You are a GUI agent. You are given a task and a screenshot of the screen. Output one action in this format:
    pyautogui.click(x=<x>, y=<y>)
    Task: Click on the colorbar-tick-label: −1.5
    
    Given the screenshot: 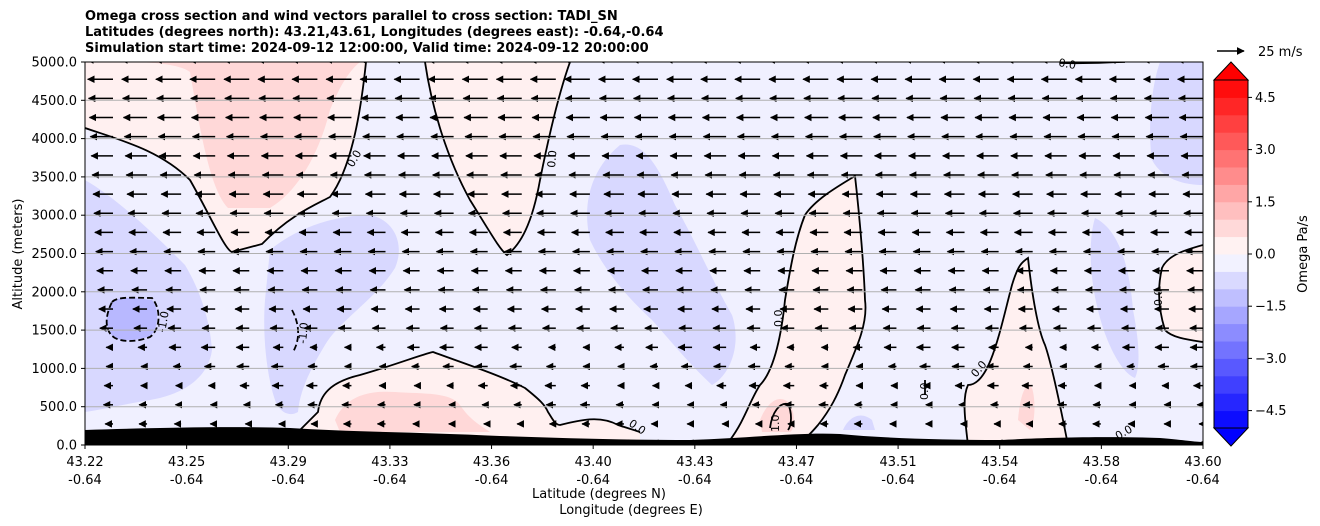 What is the action you would take?
    pyautogui.click(x=1271, y=307)
    